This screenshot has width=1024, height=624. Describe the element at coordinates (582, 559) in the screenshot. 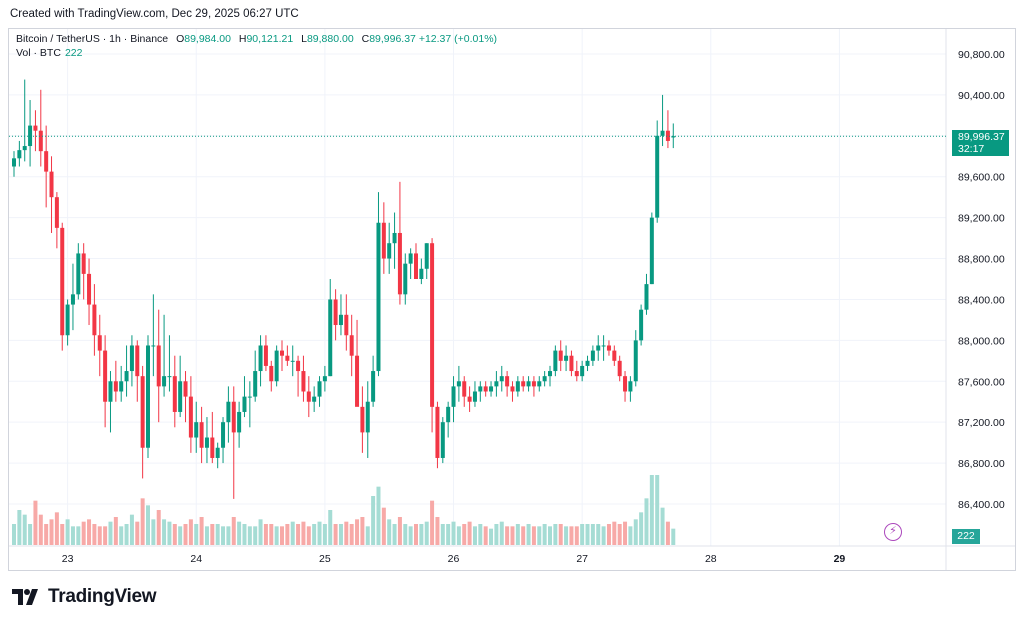

I see `x-tick-label: 27` at that location.